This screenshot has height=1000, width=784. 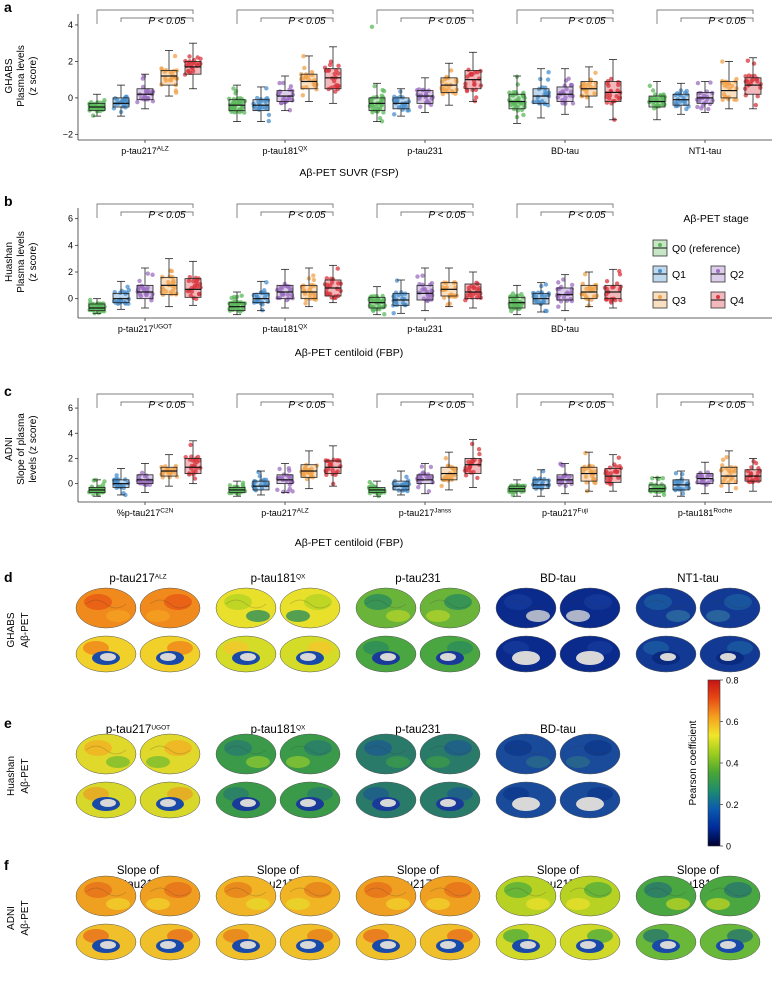 What do you see at coordinates (417, 579) in the screenshot?
I see `map-title: p-tau231` at bounding box center [417, 579].